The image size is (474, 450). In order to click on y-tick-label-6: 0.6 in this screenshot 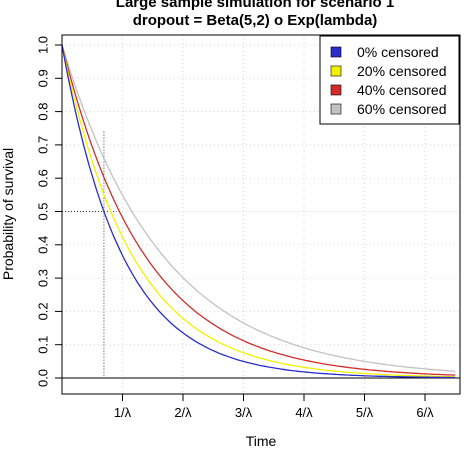, I will do `click(43, 178)`.